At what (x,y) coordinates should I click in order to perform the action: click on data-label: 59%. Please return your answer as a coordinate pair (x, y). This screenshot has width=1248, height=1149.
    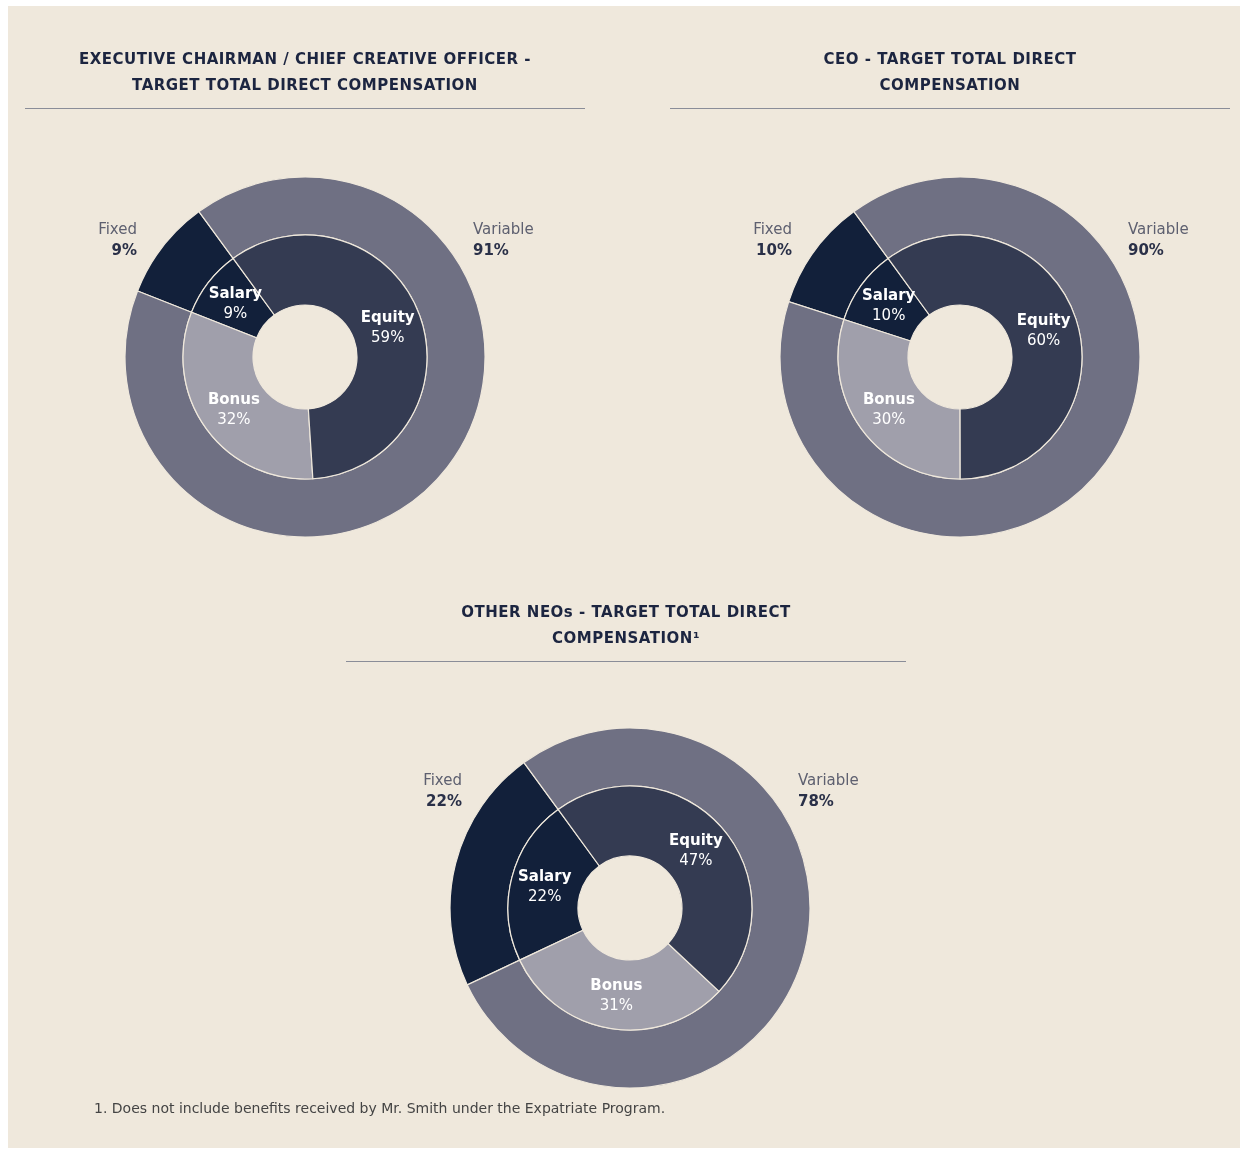
    Looking at the image, I should click on (388, 337).